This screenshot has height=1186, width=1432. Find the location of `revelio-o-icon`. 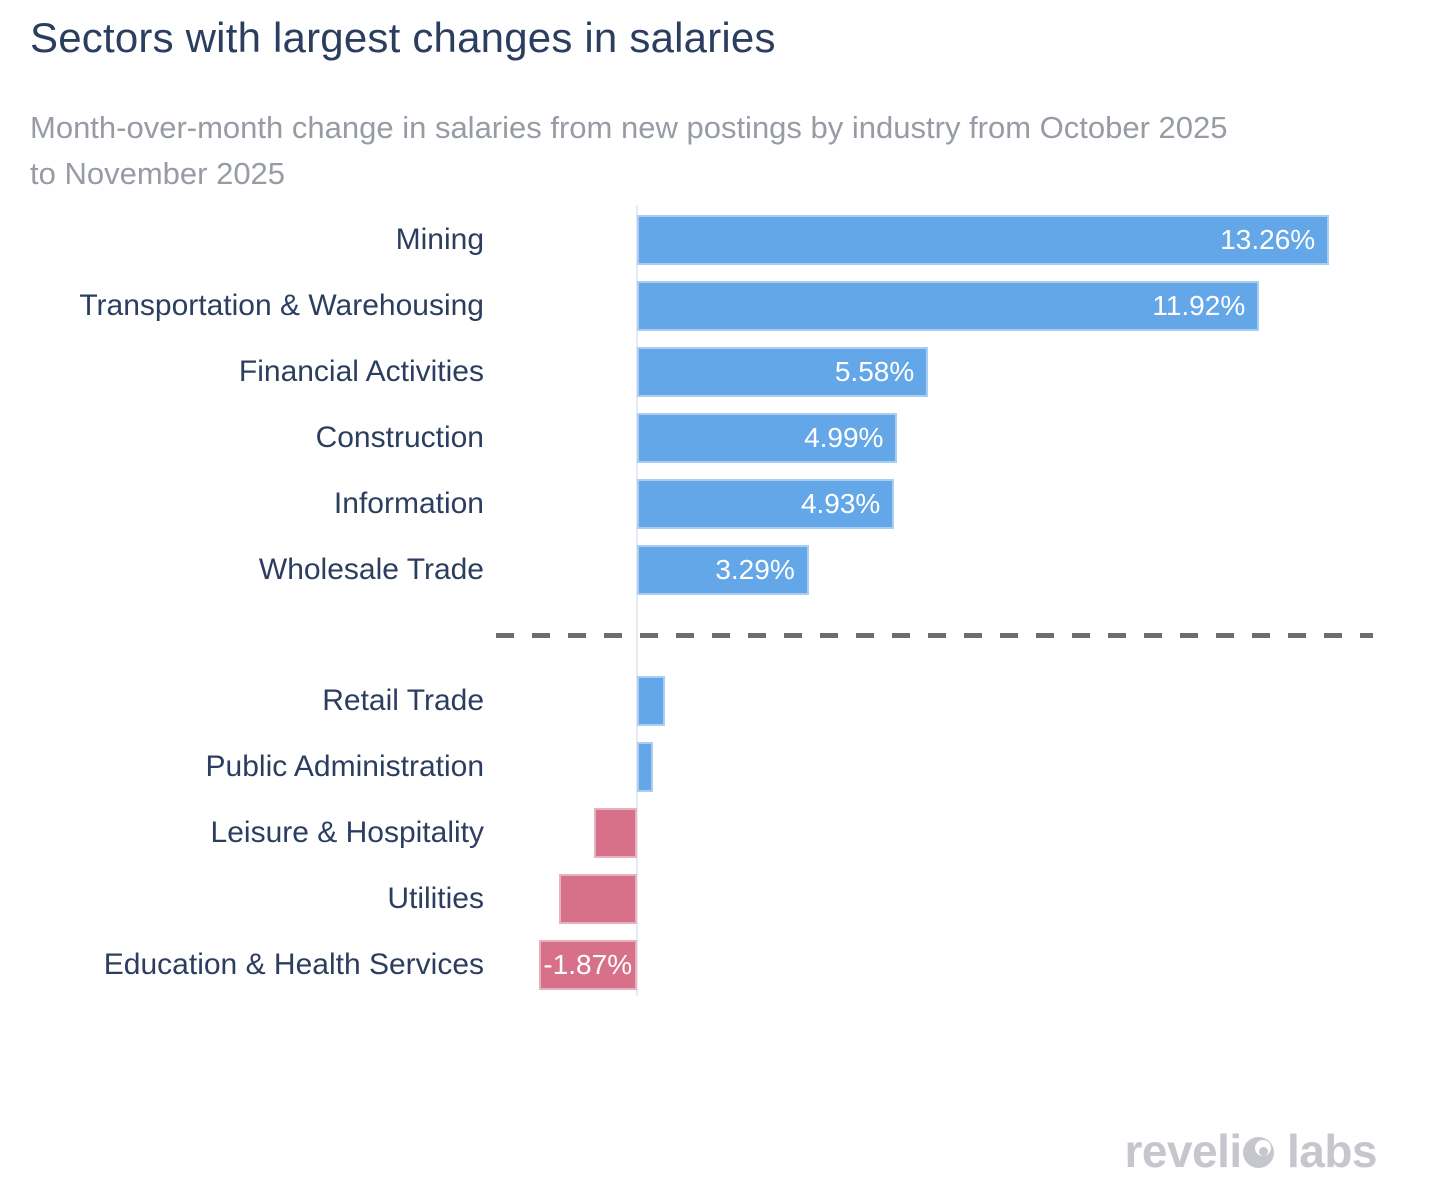

revelio-o-icon is located at coordinates (1258, 1152).